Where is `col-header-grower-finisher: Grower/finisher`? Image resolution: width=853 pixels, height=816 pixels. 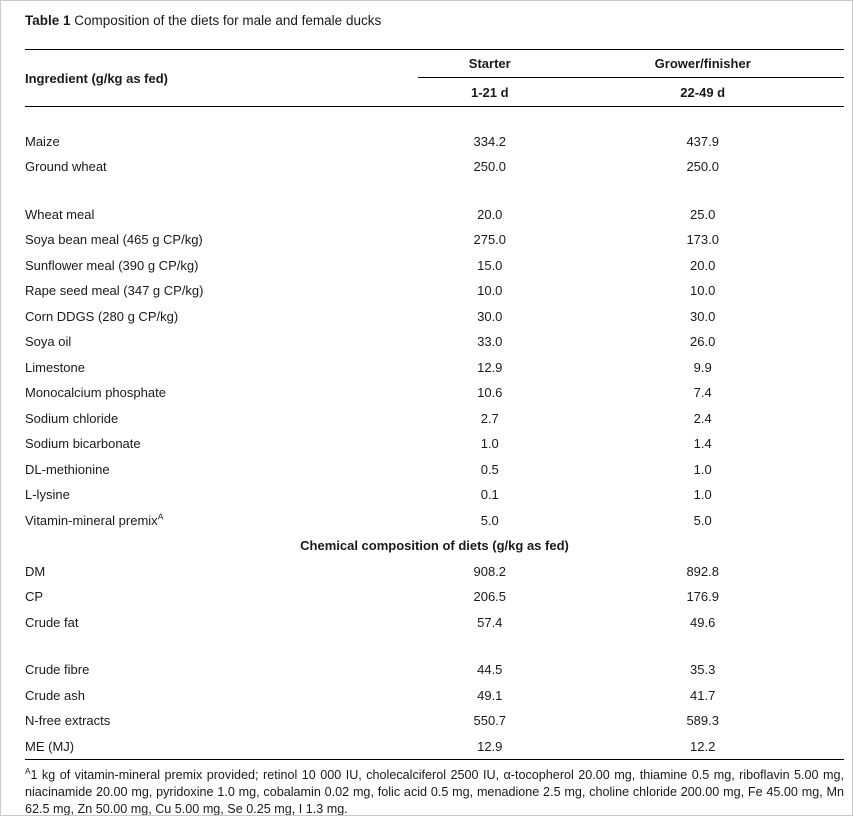
col-header-grower-finisher: Grower/finisher is located at coordinates (702, 63).